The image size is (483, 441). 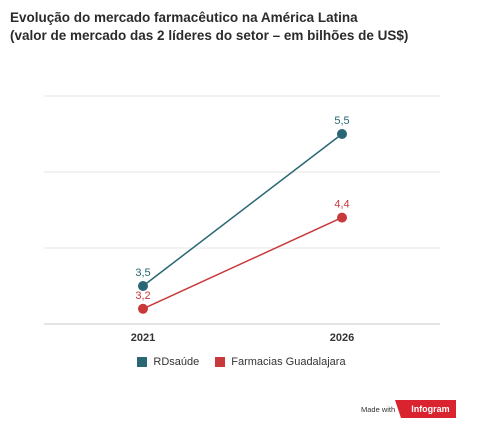 I want to click on data-label-farmacias-guadalajara: 4,4, so click(x=341, y=205).